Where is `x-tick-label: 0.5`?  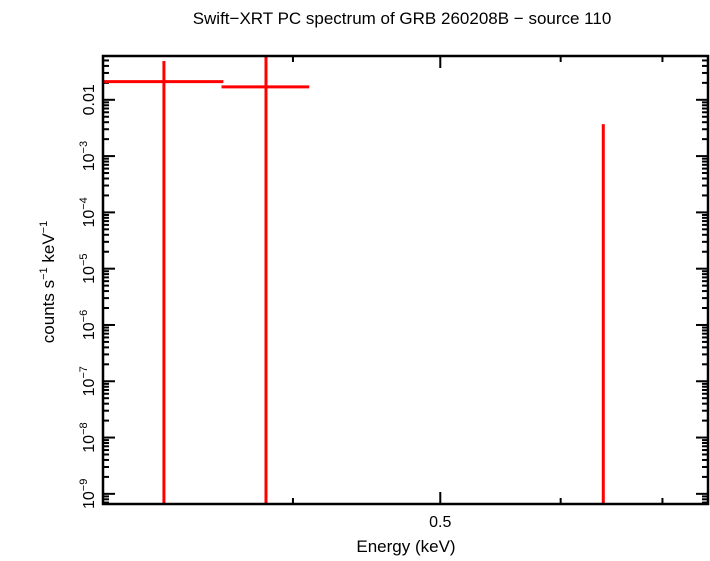
x-tick-label: 0.5 is located at coordinates (440, 522).